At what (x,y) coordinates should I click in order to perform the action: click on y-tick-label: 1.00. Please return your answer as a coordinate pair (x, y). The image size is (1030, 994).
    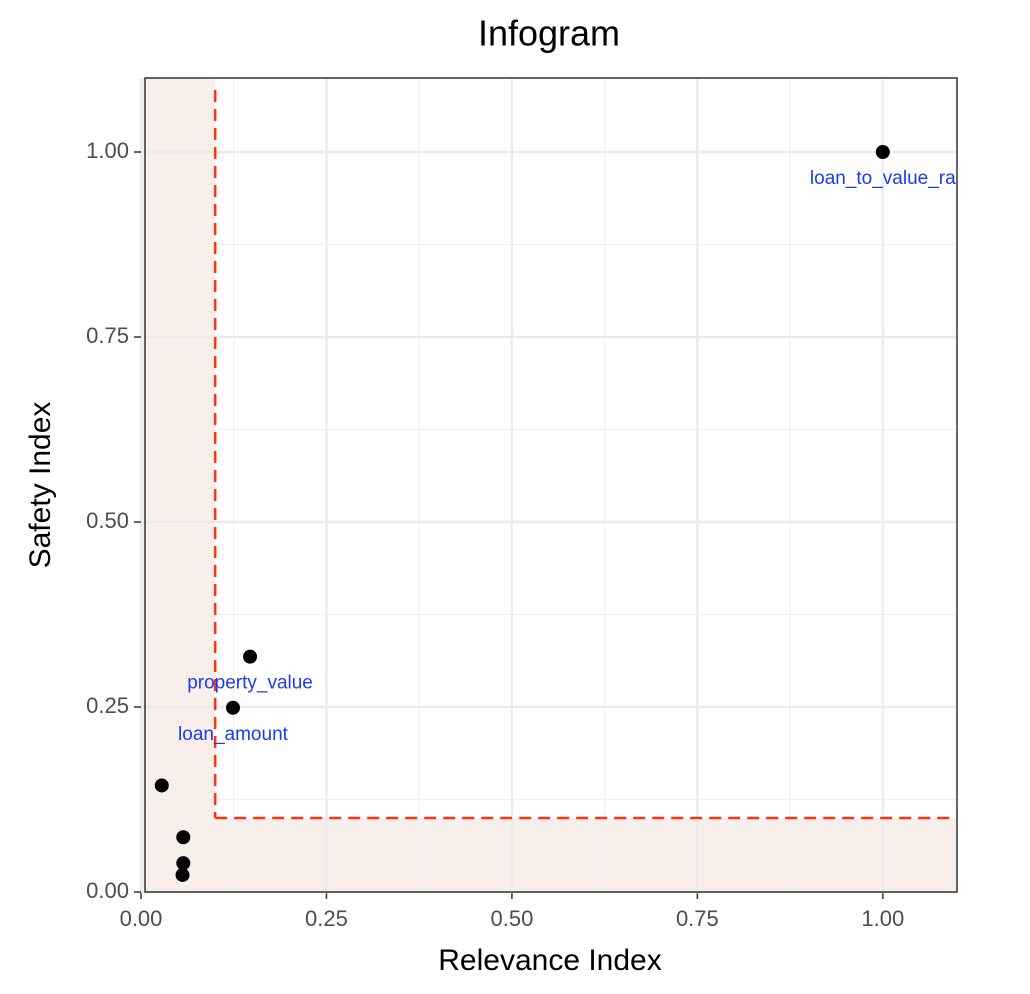
    Looking at the image, I should click on (107, 150).